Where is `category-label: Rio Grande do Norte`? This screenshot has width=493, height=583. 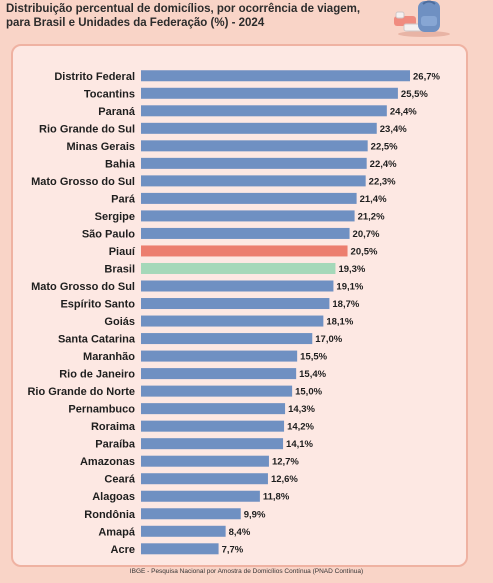
category-label: Rio Grande do Norte is located at coordinates (81, 392).